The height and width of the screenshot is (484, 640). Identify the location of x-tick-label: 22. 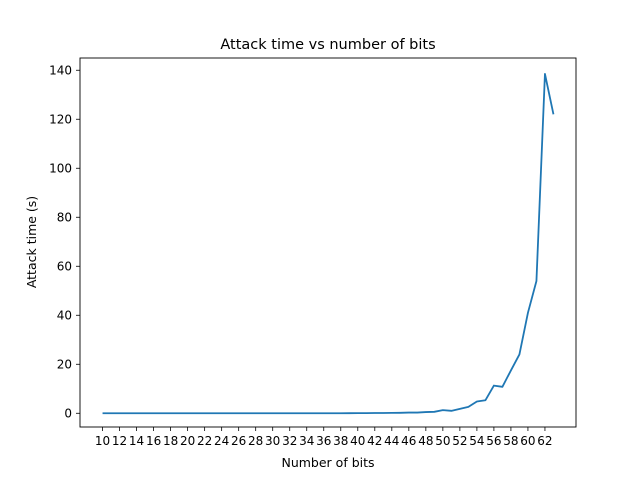
(204, 441).